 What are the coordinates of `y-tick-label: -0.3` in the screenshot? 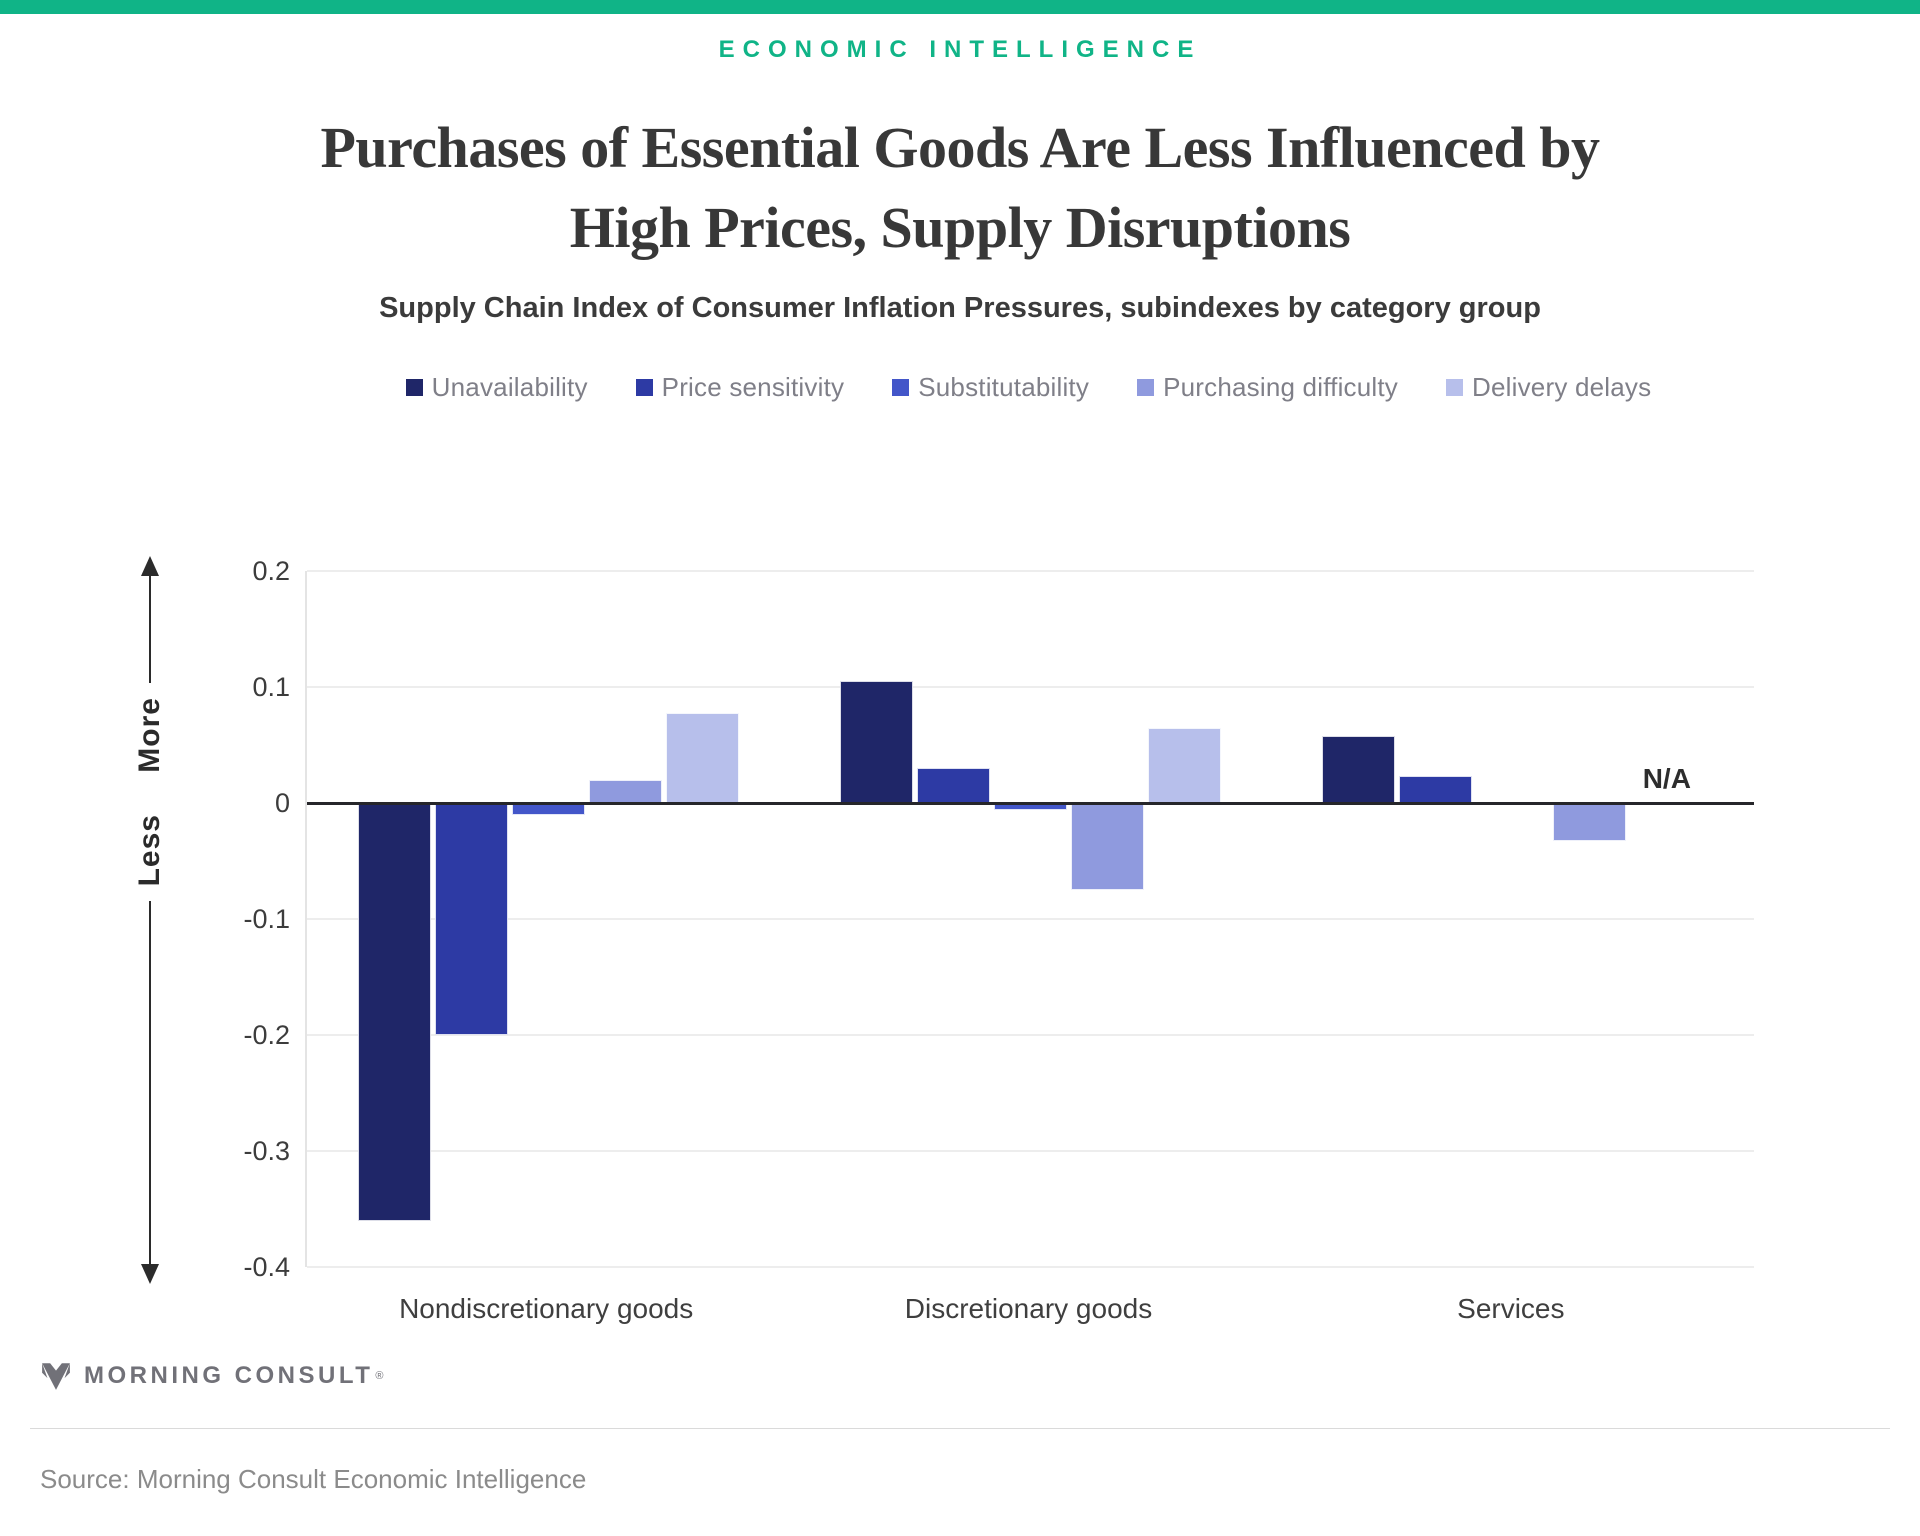 It's located at (266, 1151).